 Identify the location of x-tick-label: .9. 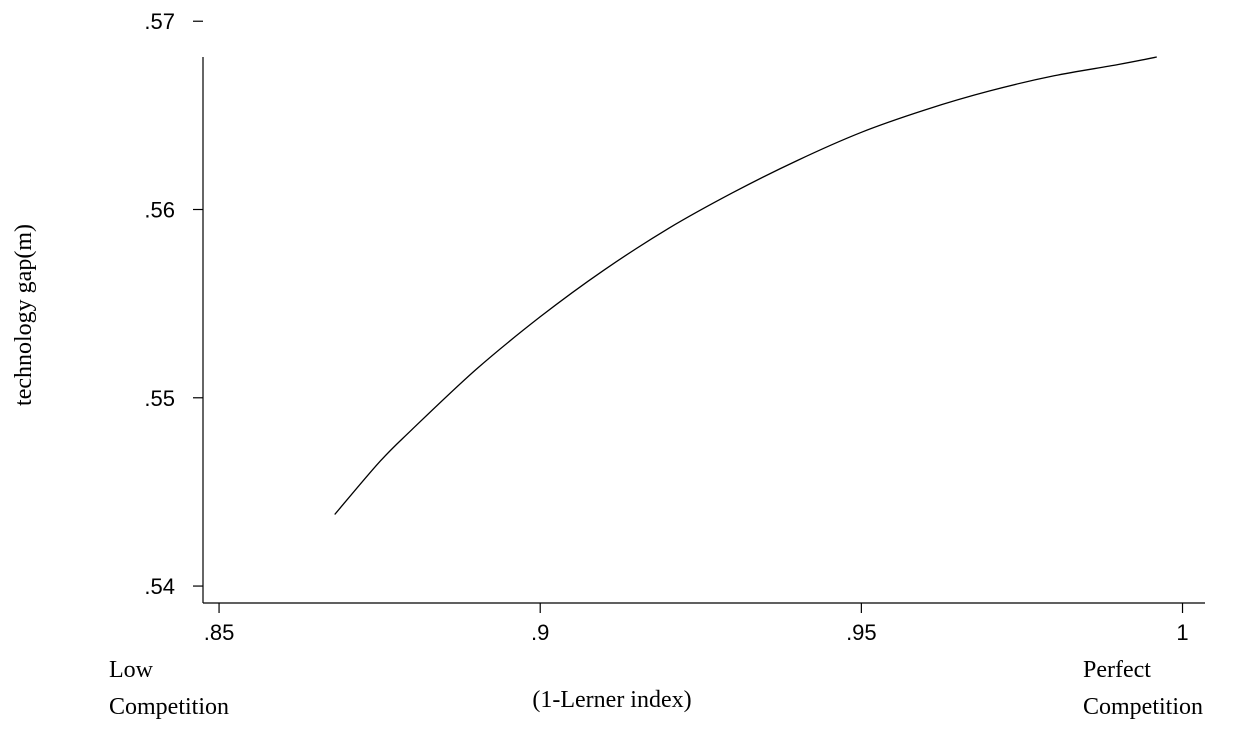
(540, 632).